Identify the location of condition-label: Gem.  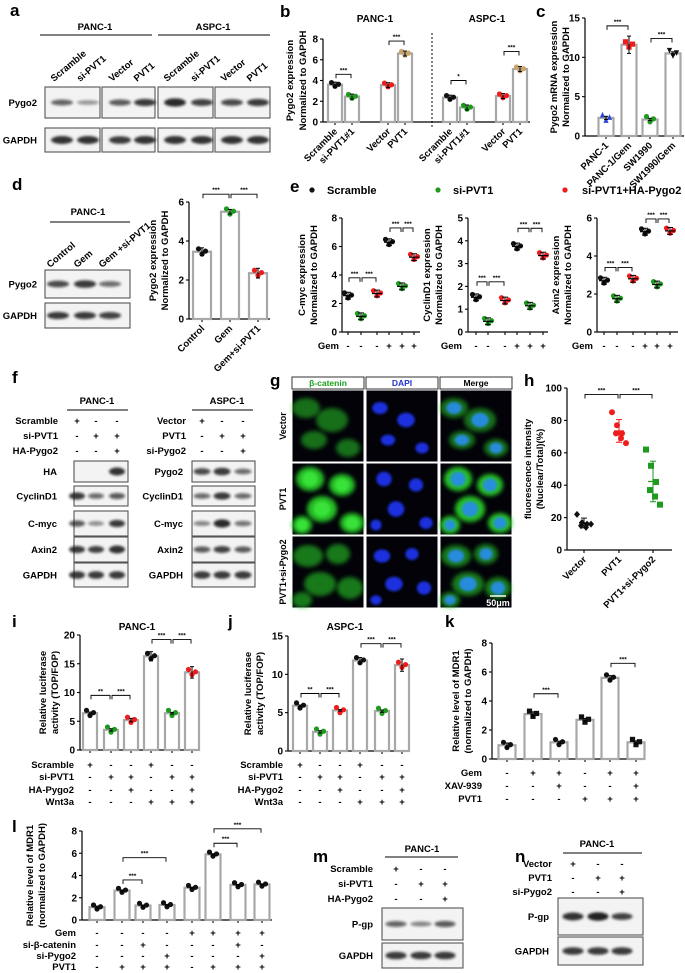
(65, 933).